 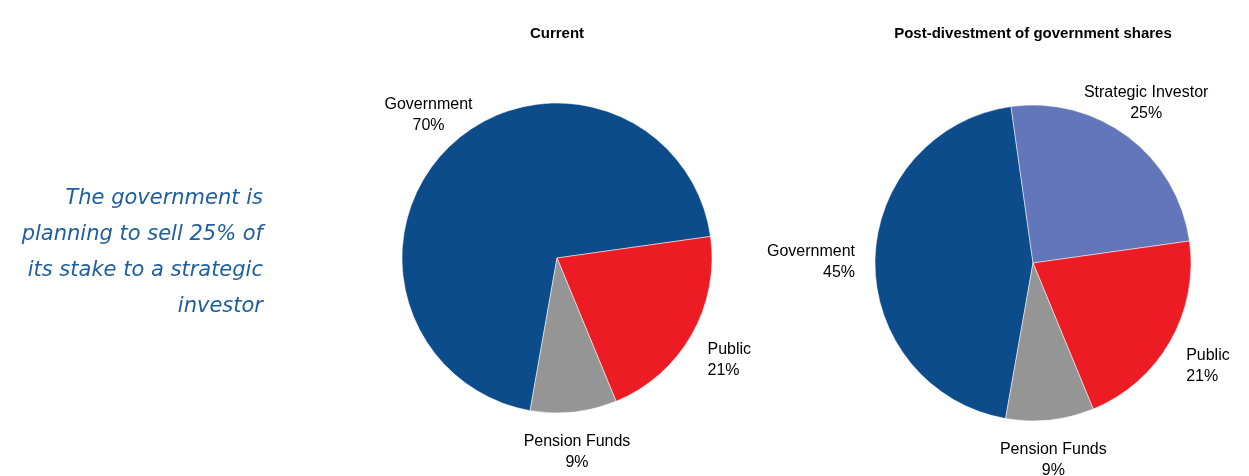 What do you see at coordinates (557, 32) in the screenshot?
I see `chart-title: Current` at bounding box center [557, 32].